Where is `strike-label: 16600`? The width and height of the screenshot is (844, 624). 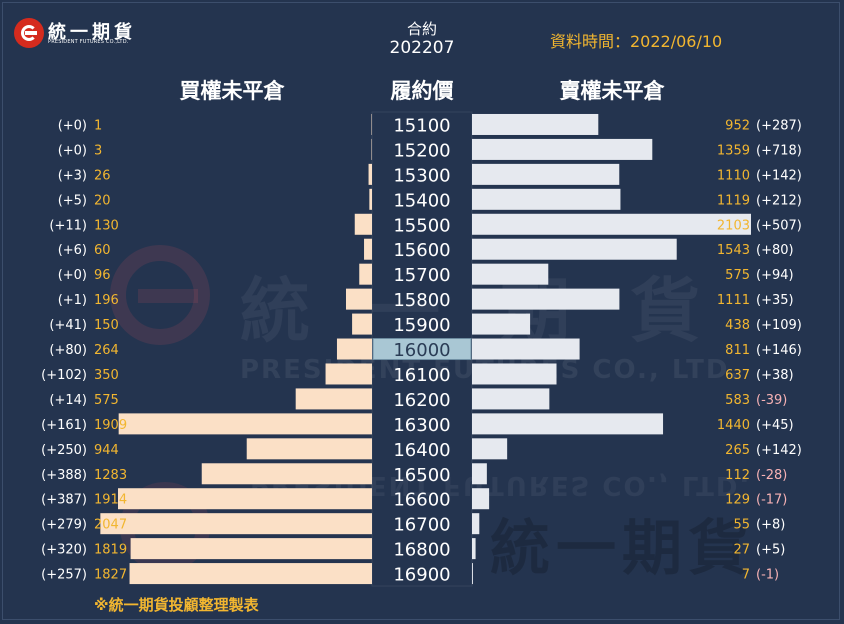
strike-label: 16600 is located at coordinates (421, 500).